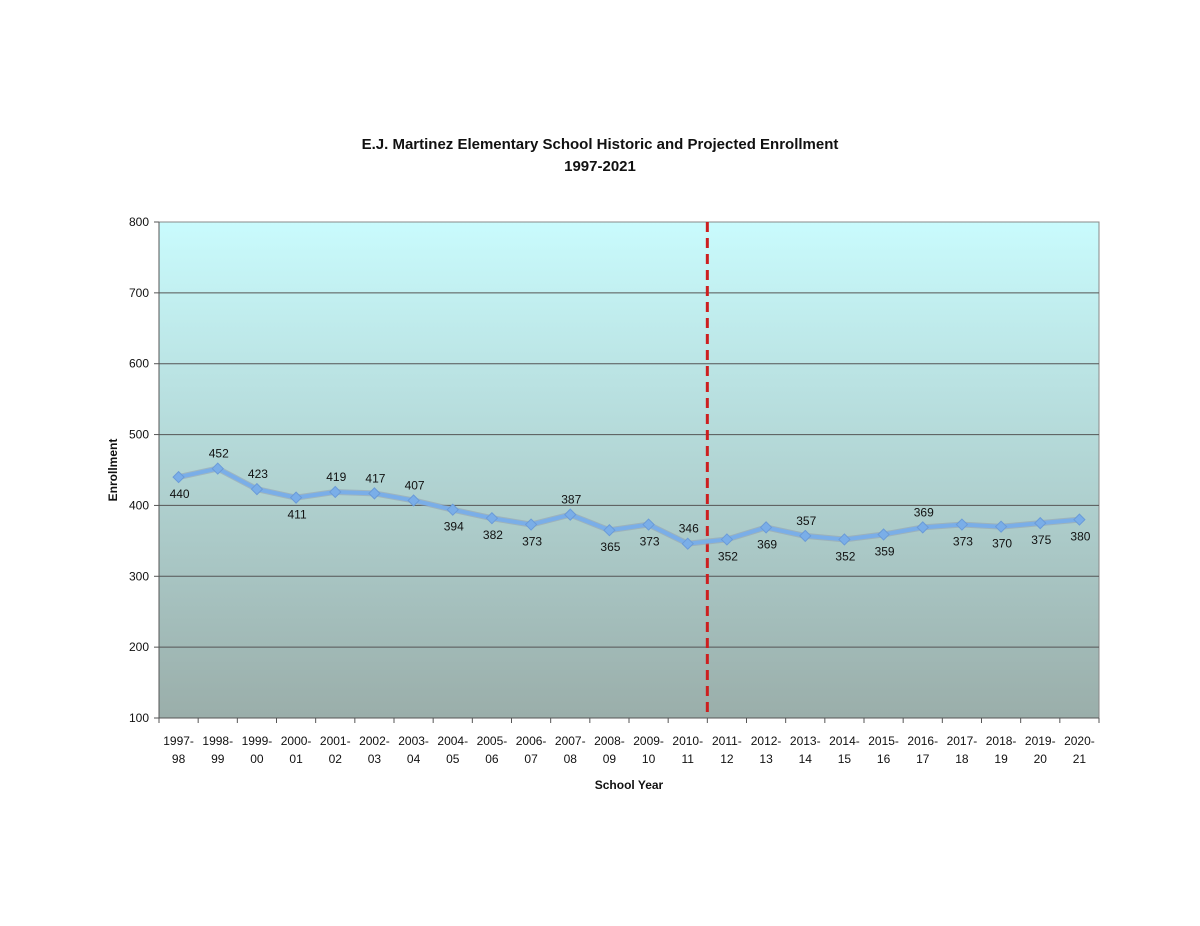 The width and height of the screenshot is (1200, 926). Describe the element at coordinates (297, 515) in the screenshot. I see `data-label: 411` at that location.